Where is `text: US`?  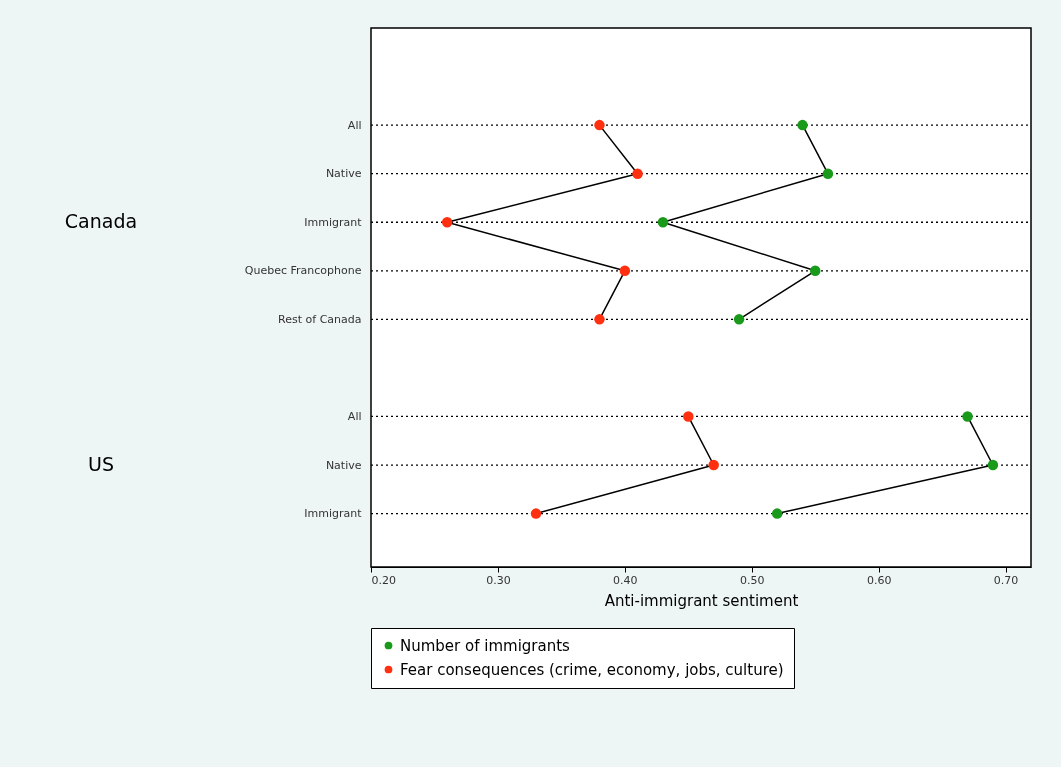 text: US is located at coordinates (101, 464).